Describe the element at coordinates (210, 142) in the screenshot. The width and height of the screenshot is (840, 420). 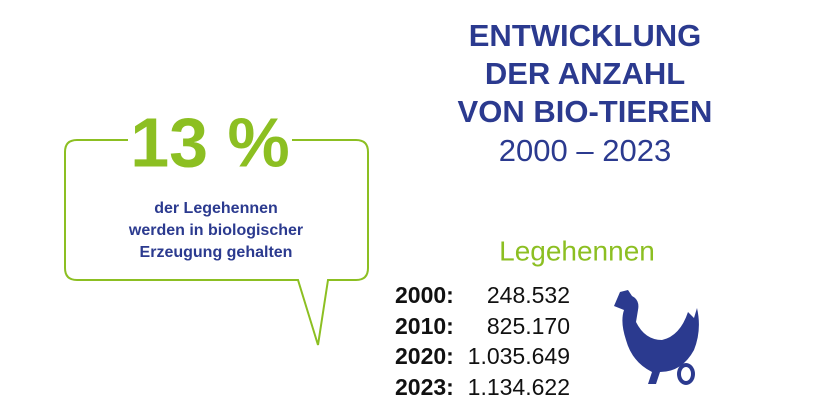
I see `callout-figure: 13 %` at that location.